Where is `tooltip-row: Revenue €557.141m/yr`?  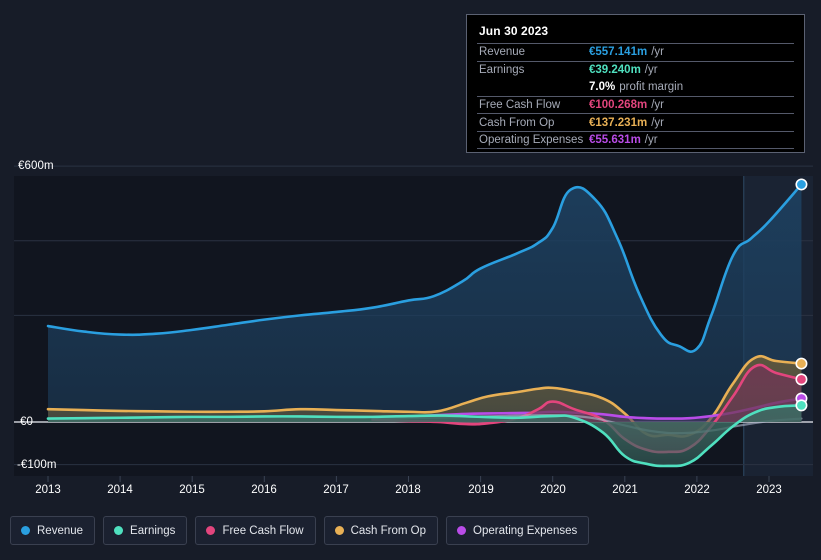
tooltip-row: Revenue €557.141m/yr is located at coordinates (635, 52).